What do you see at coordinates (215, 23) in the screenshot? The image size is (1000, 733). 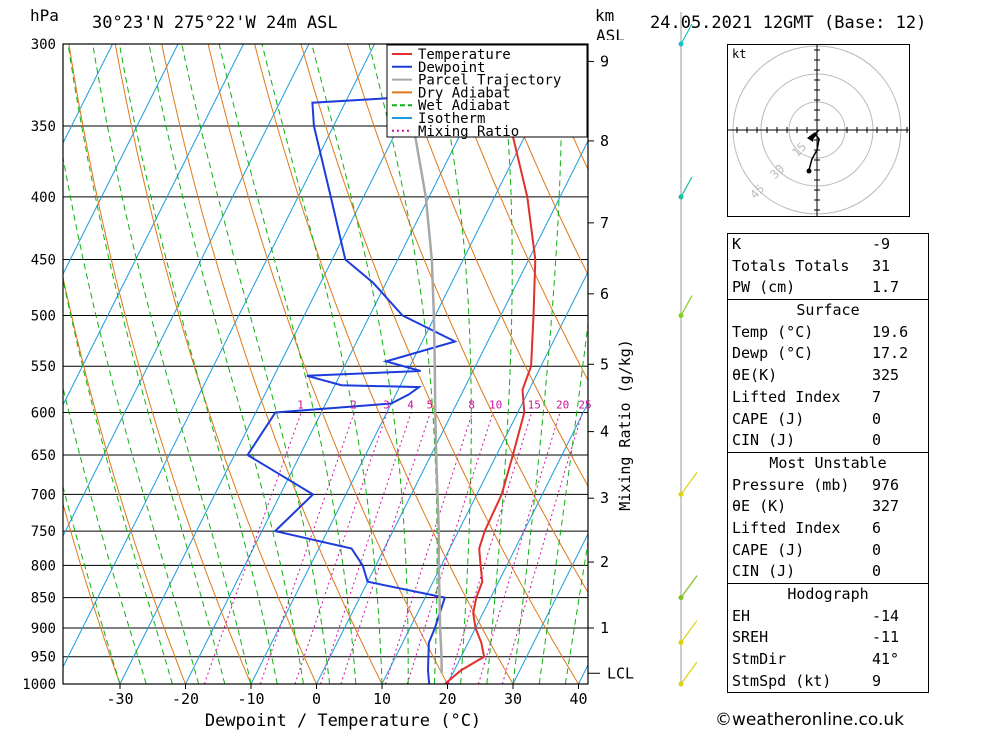 I see `location-title: 30°23'N 275°22'W 24m ASL` at bounding box center [215, 23].